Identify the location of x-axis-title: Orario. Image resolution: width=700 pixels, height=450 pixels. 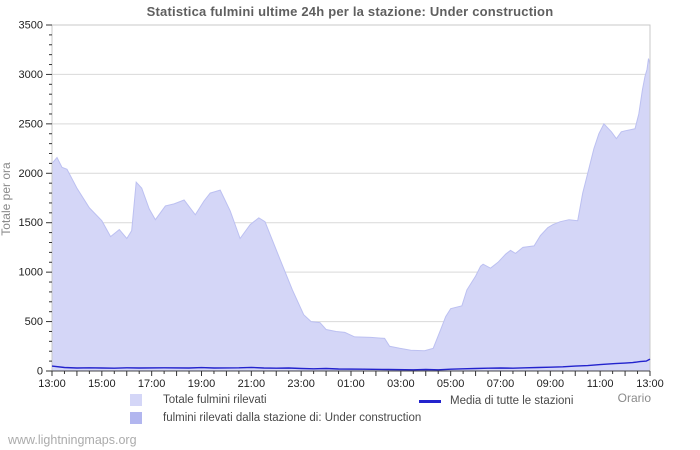
(634, 398).